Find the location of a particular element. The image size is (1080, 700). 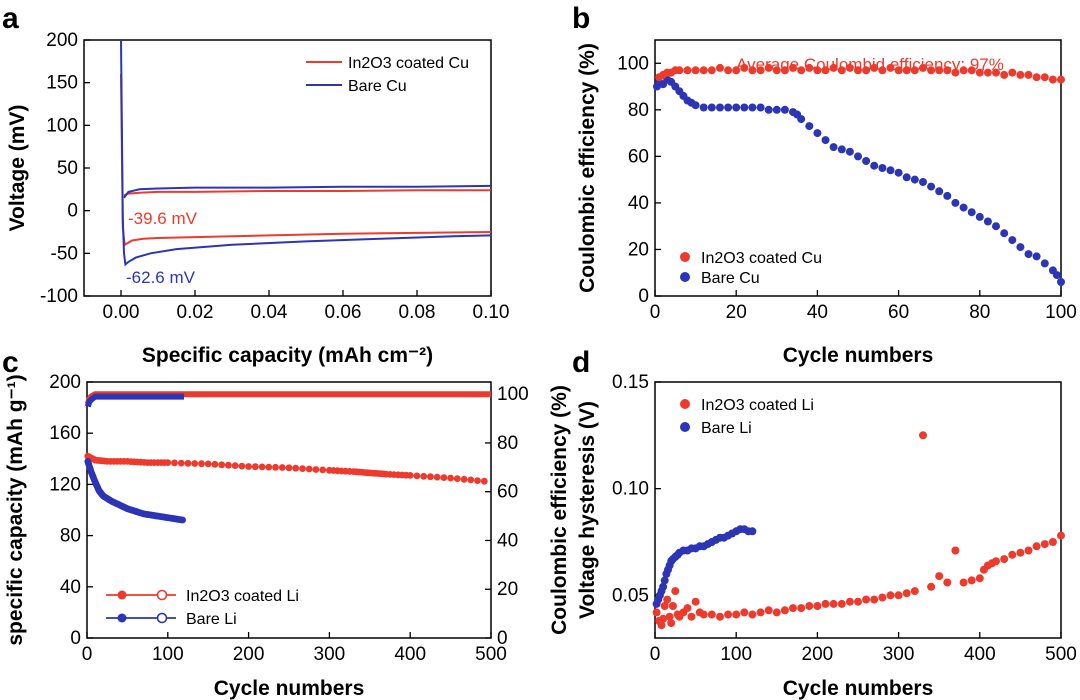

legend-label: Bare Li is located at coordinates (726, 428).